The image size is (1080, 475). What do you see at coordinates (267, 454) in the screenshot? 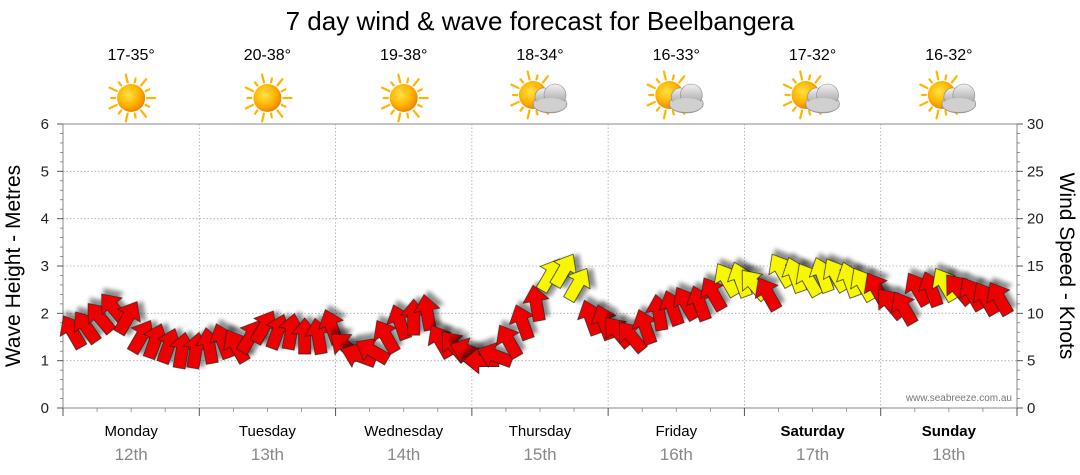
I see `date-label: 13th` at bounding box center [267, 454].